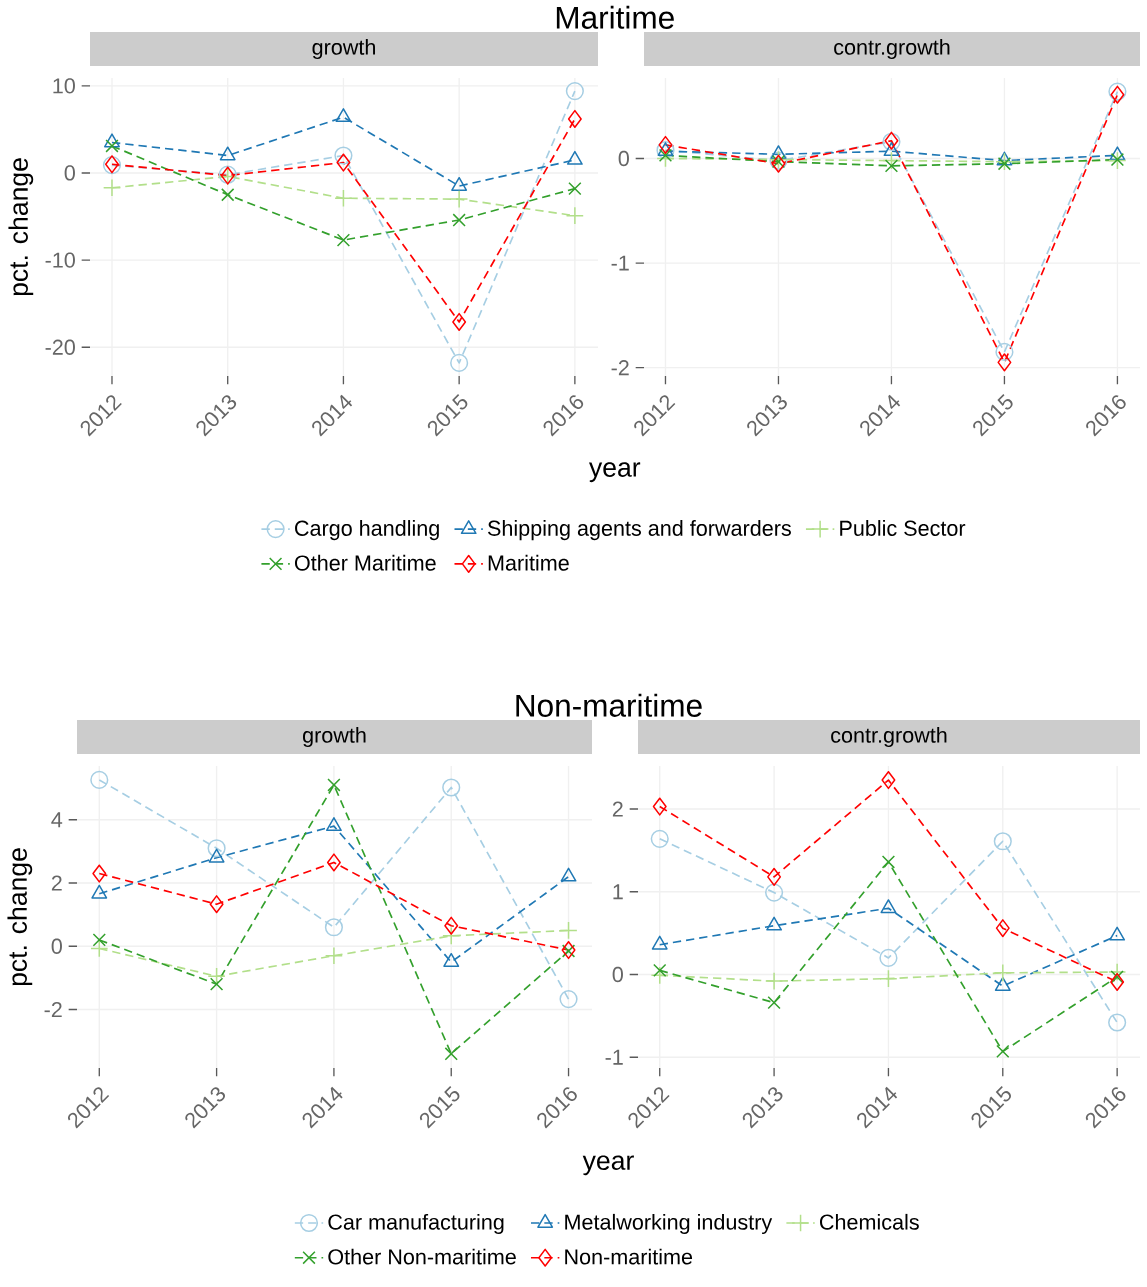 The height and width of the screenshot is (1287, 1147). What do you see at coordinates (422, 1256) in the screenshot?
I see `legend-label: Other Non-maritime` at bounding box center [422, 1256].